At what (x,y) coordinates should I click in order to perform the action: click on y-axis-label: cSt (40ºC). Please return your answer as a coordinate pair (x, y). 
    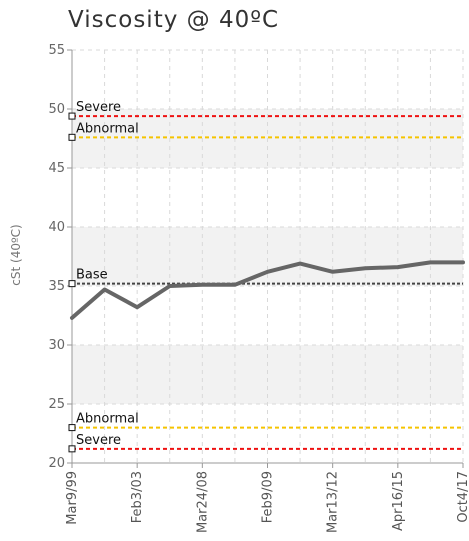
    Looking at the image, I should click on (16, 254).